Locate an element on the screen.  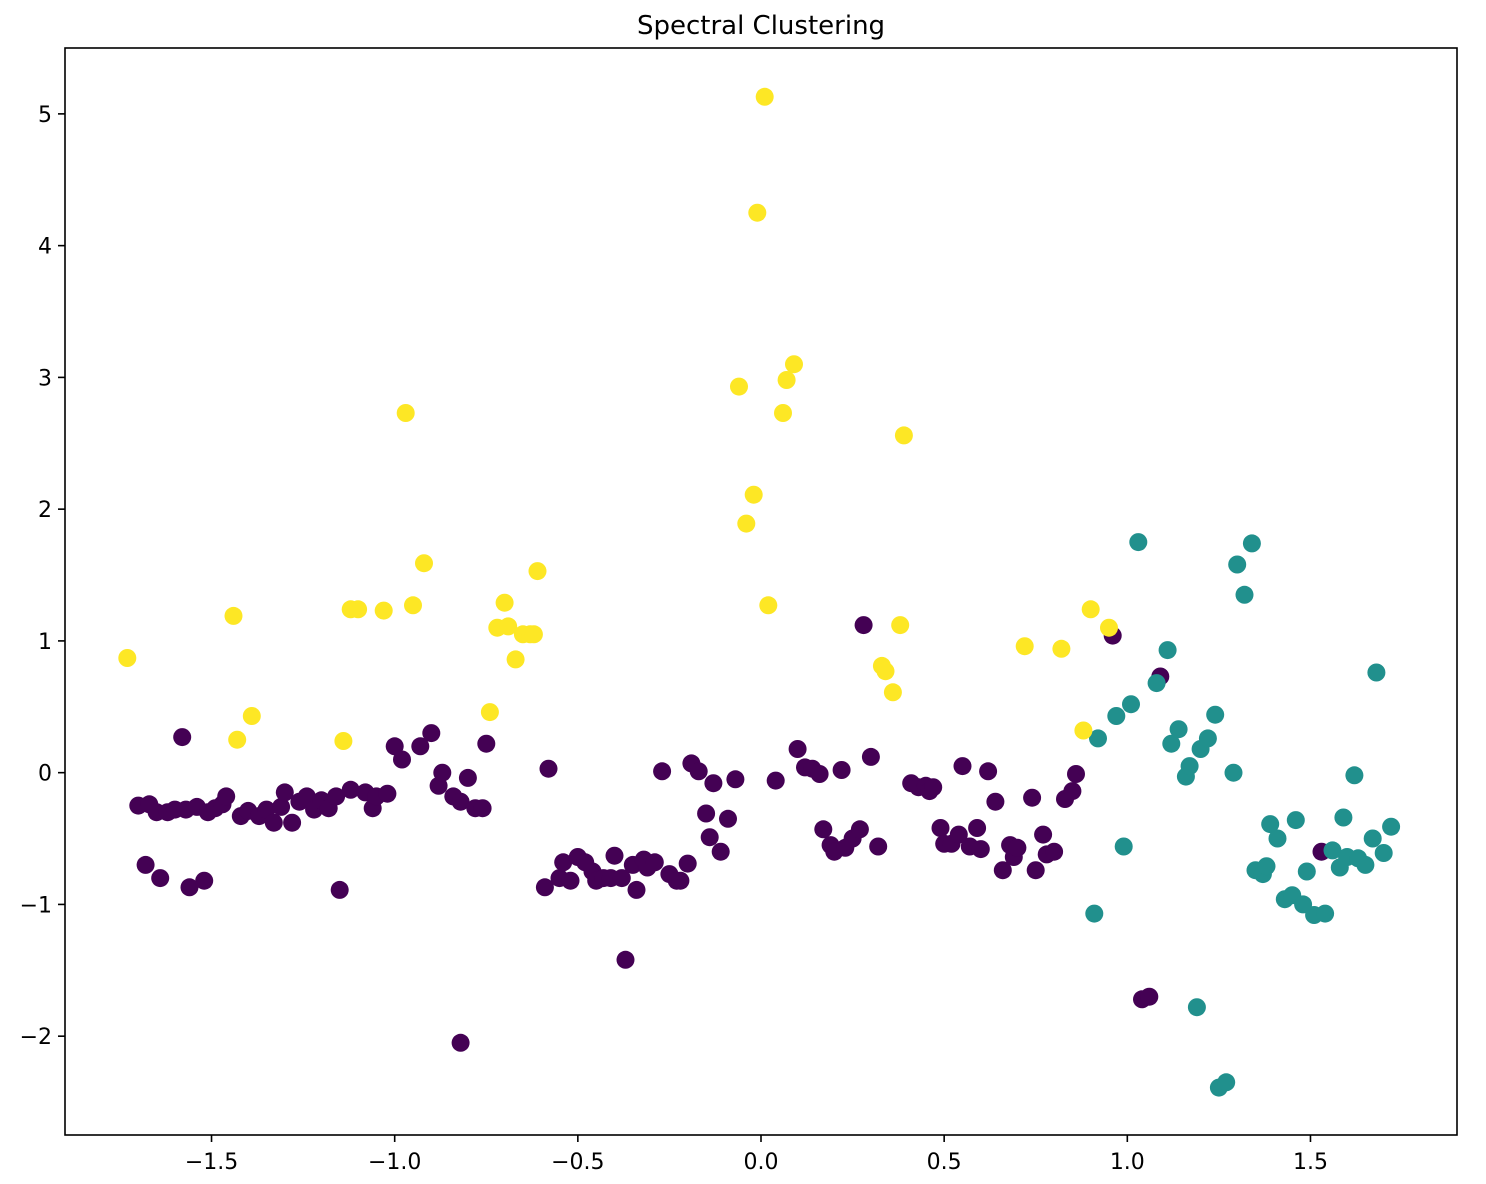
y-tick-label: 1 is located at coordinates (45, 642).